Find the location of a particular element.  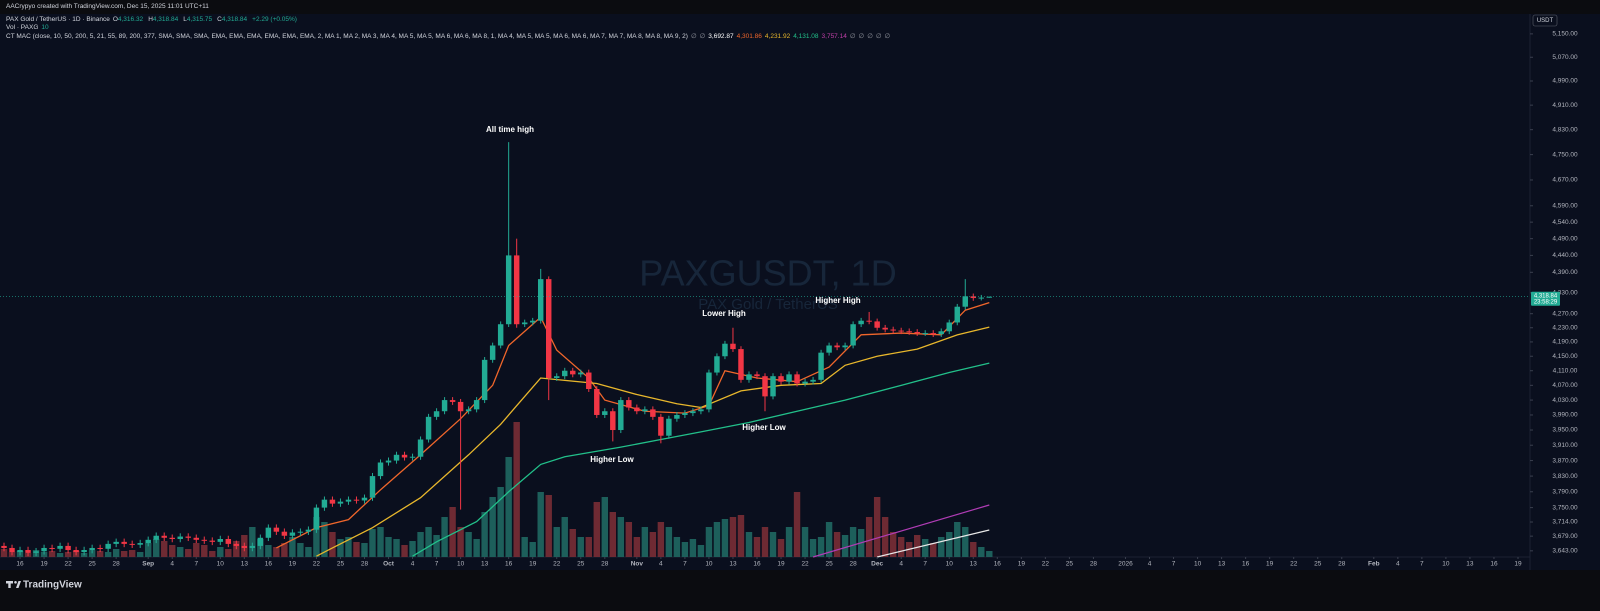

x-tick-label: 13 is located at coordinates (974, 564).